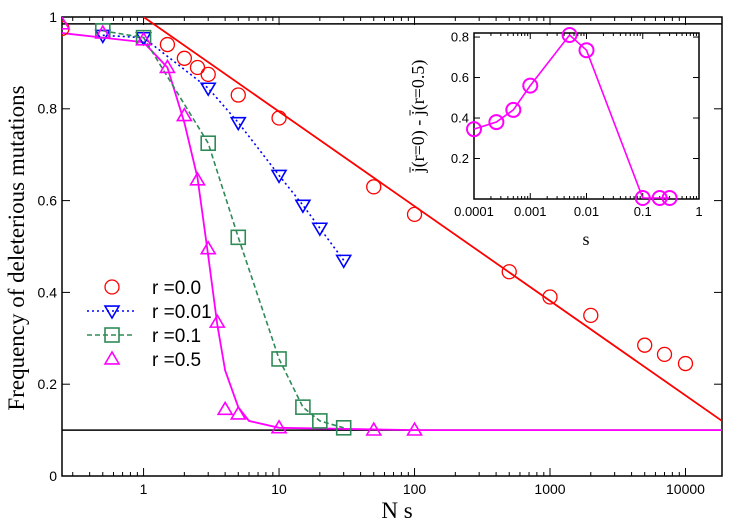 The image size is (747, 523). I want to click on legend-label: r =0.1, so click(176, 336).